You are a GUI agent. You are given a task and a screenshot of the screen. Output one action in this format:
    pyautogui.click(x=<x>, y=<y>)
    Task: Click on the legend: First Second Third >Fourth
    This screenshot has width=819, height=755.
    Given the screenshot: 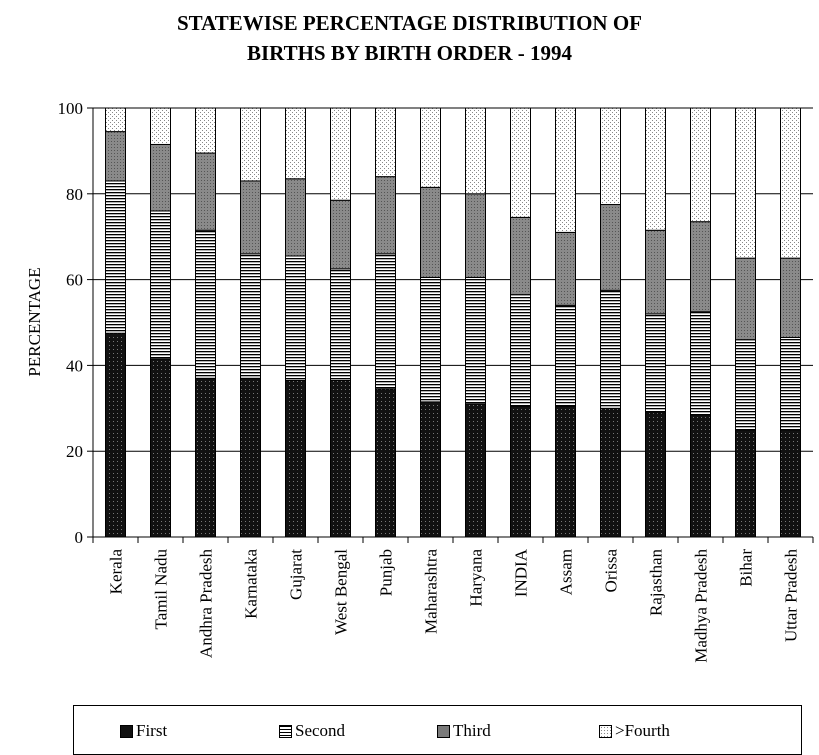 What is the action you would take?
    pyautogui.click(x=437, y=730)
    